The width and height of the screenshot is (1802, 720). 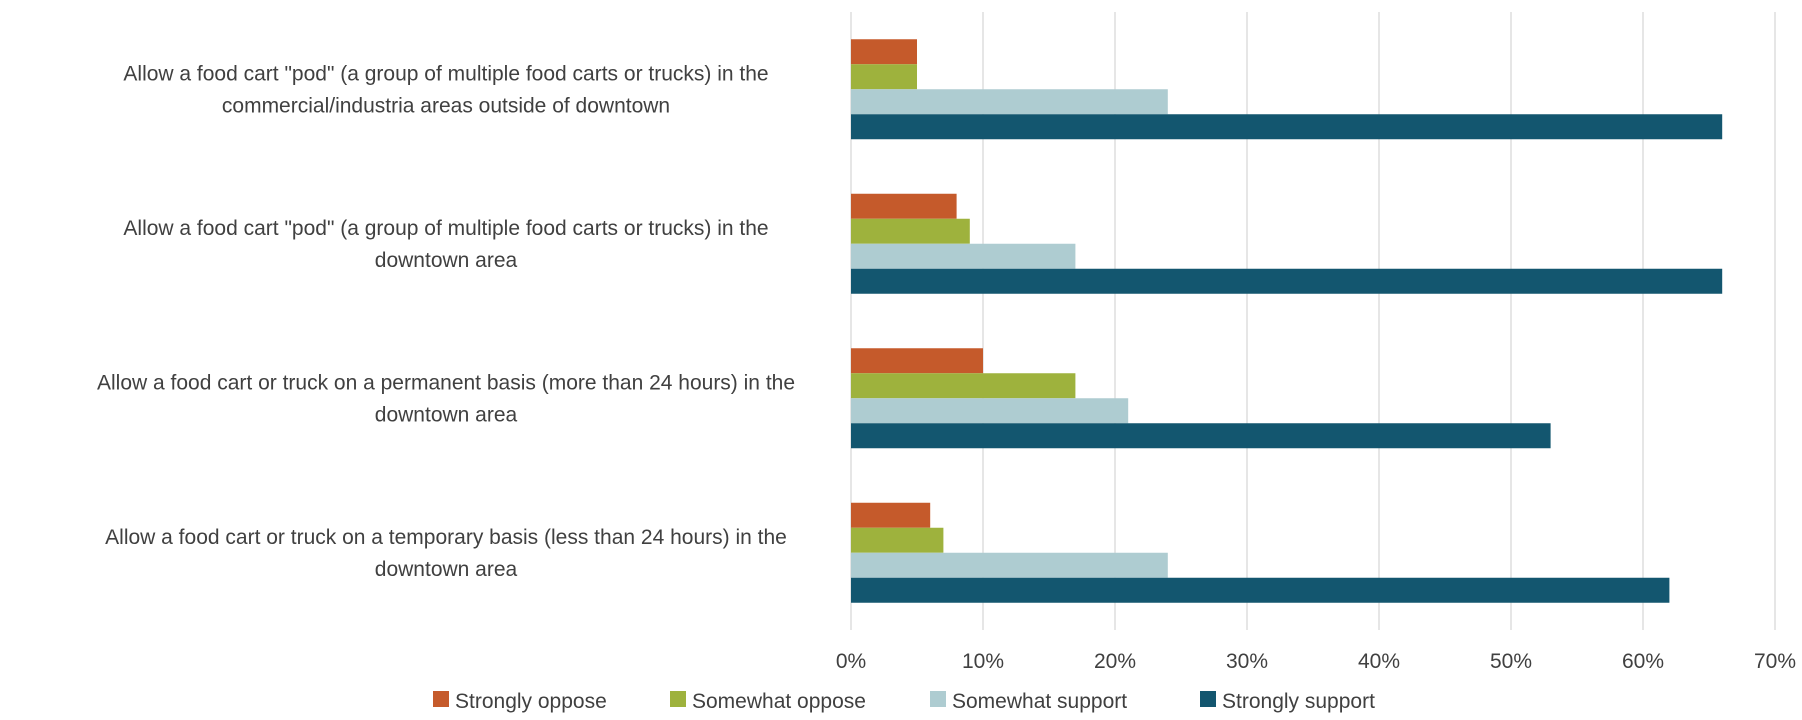 What do you see at coordinates (531, 701) in the screenshot?
I see `legend-label: Strongly oppose` at bounding box center [531, 701].